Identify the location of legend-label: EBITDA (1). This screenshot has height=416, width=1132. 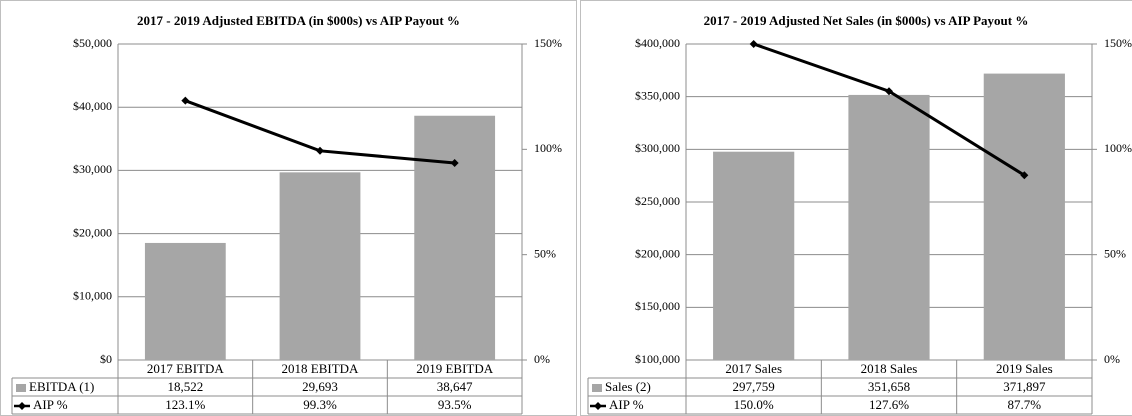
(61, 386).